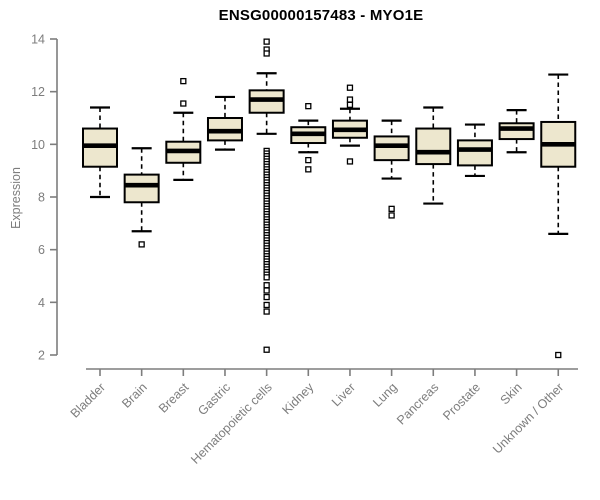  What do you see at coordinates (511, 393) in the screenshot?
I see `x-tick-label: Skin` at bounding box center [511, 393].